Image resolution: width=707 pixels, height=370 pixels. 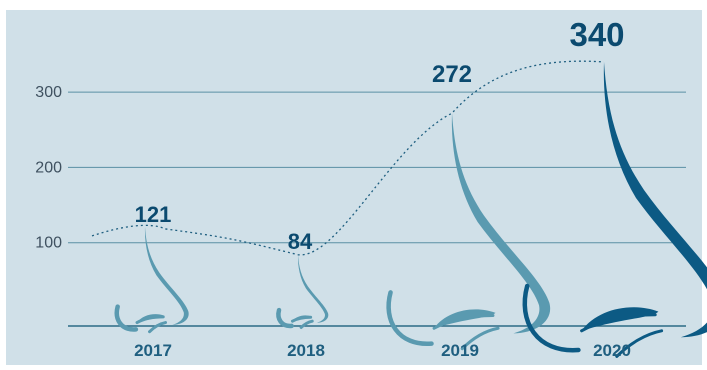 What do you see at coordinates (153, 214) in the screenshot?
I see `data-label-2017: 121` at bounding box center [153, 214].